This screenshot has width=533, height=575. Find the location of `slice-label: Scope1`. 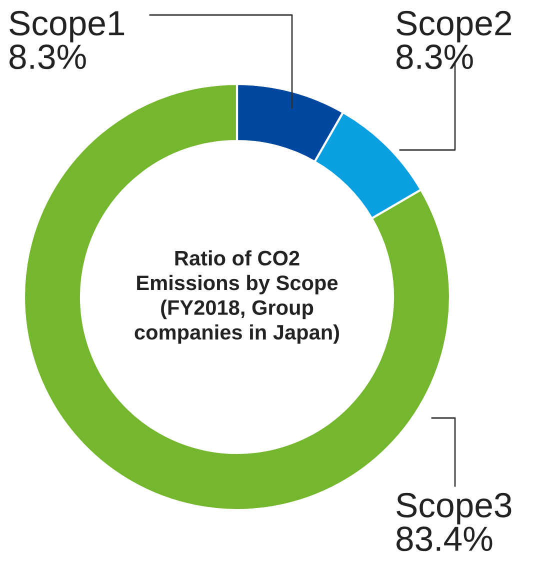

slice-label: Scope1 is located at coordinates (67, 26).